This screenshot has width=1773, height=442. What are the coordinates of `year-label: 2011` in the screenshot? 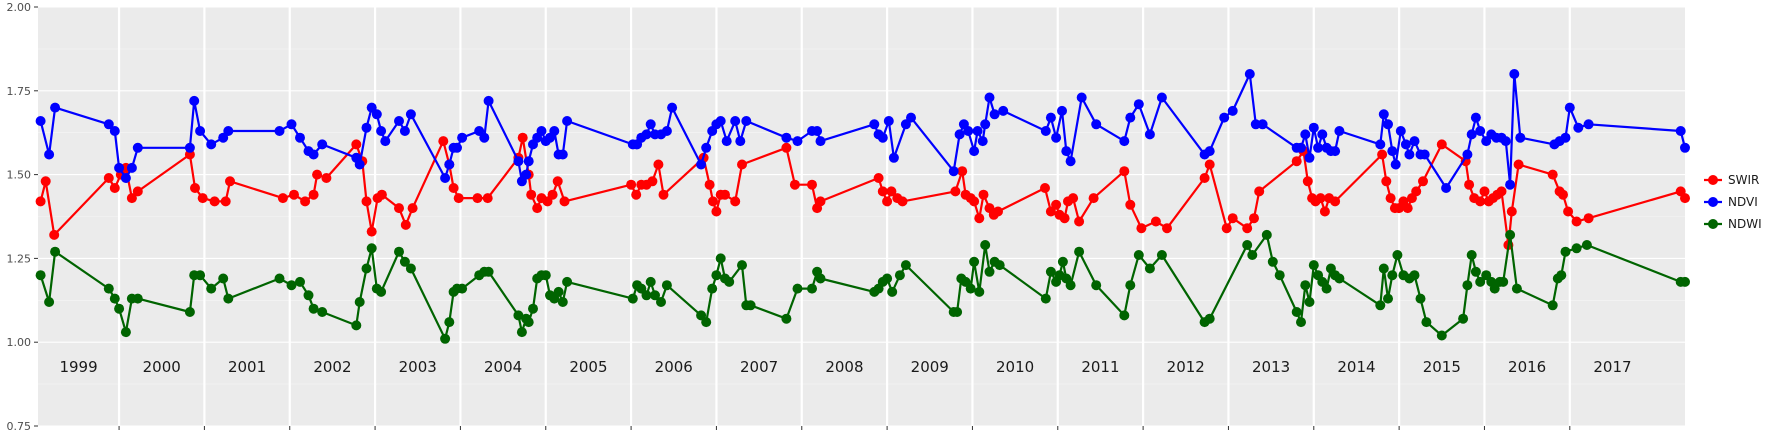 It's located at (1100, 367).